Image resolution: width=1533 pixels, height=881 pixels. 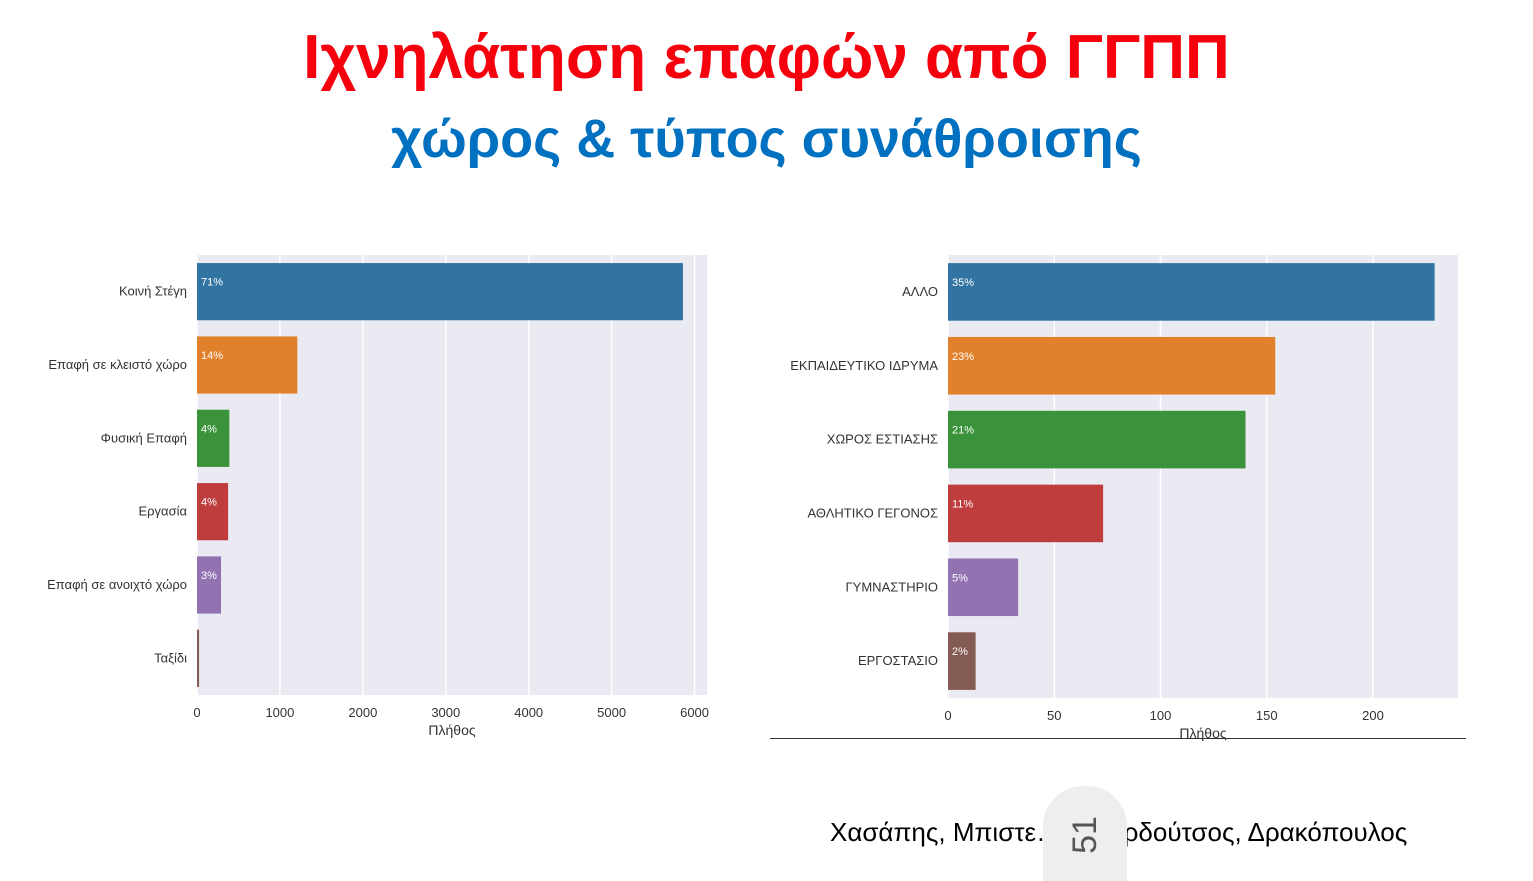 I want to click on percent-label: 2%, so click(x=960, y=652).